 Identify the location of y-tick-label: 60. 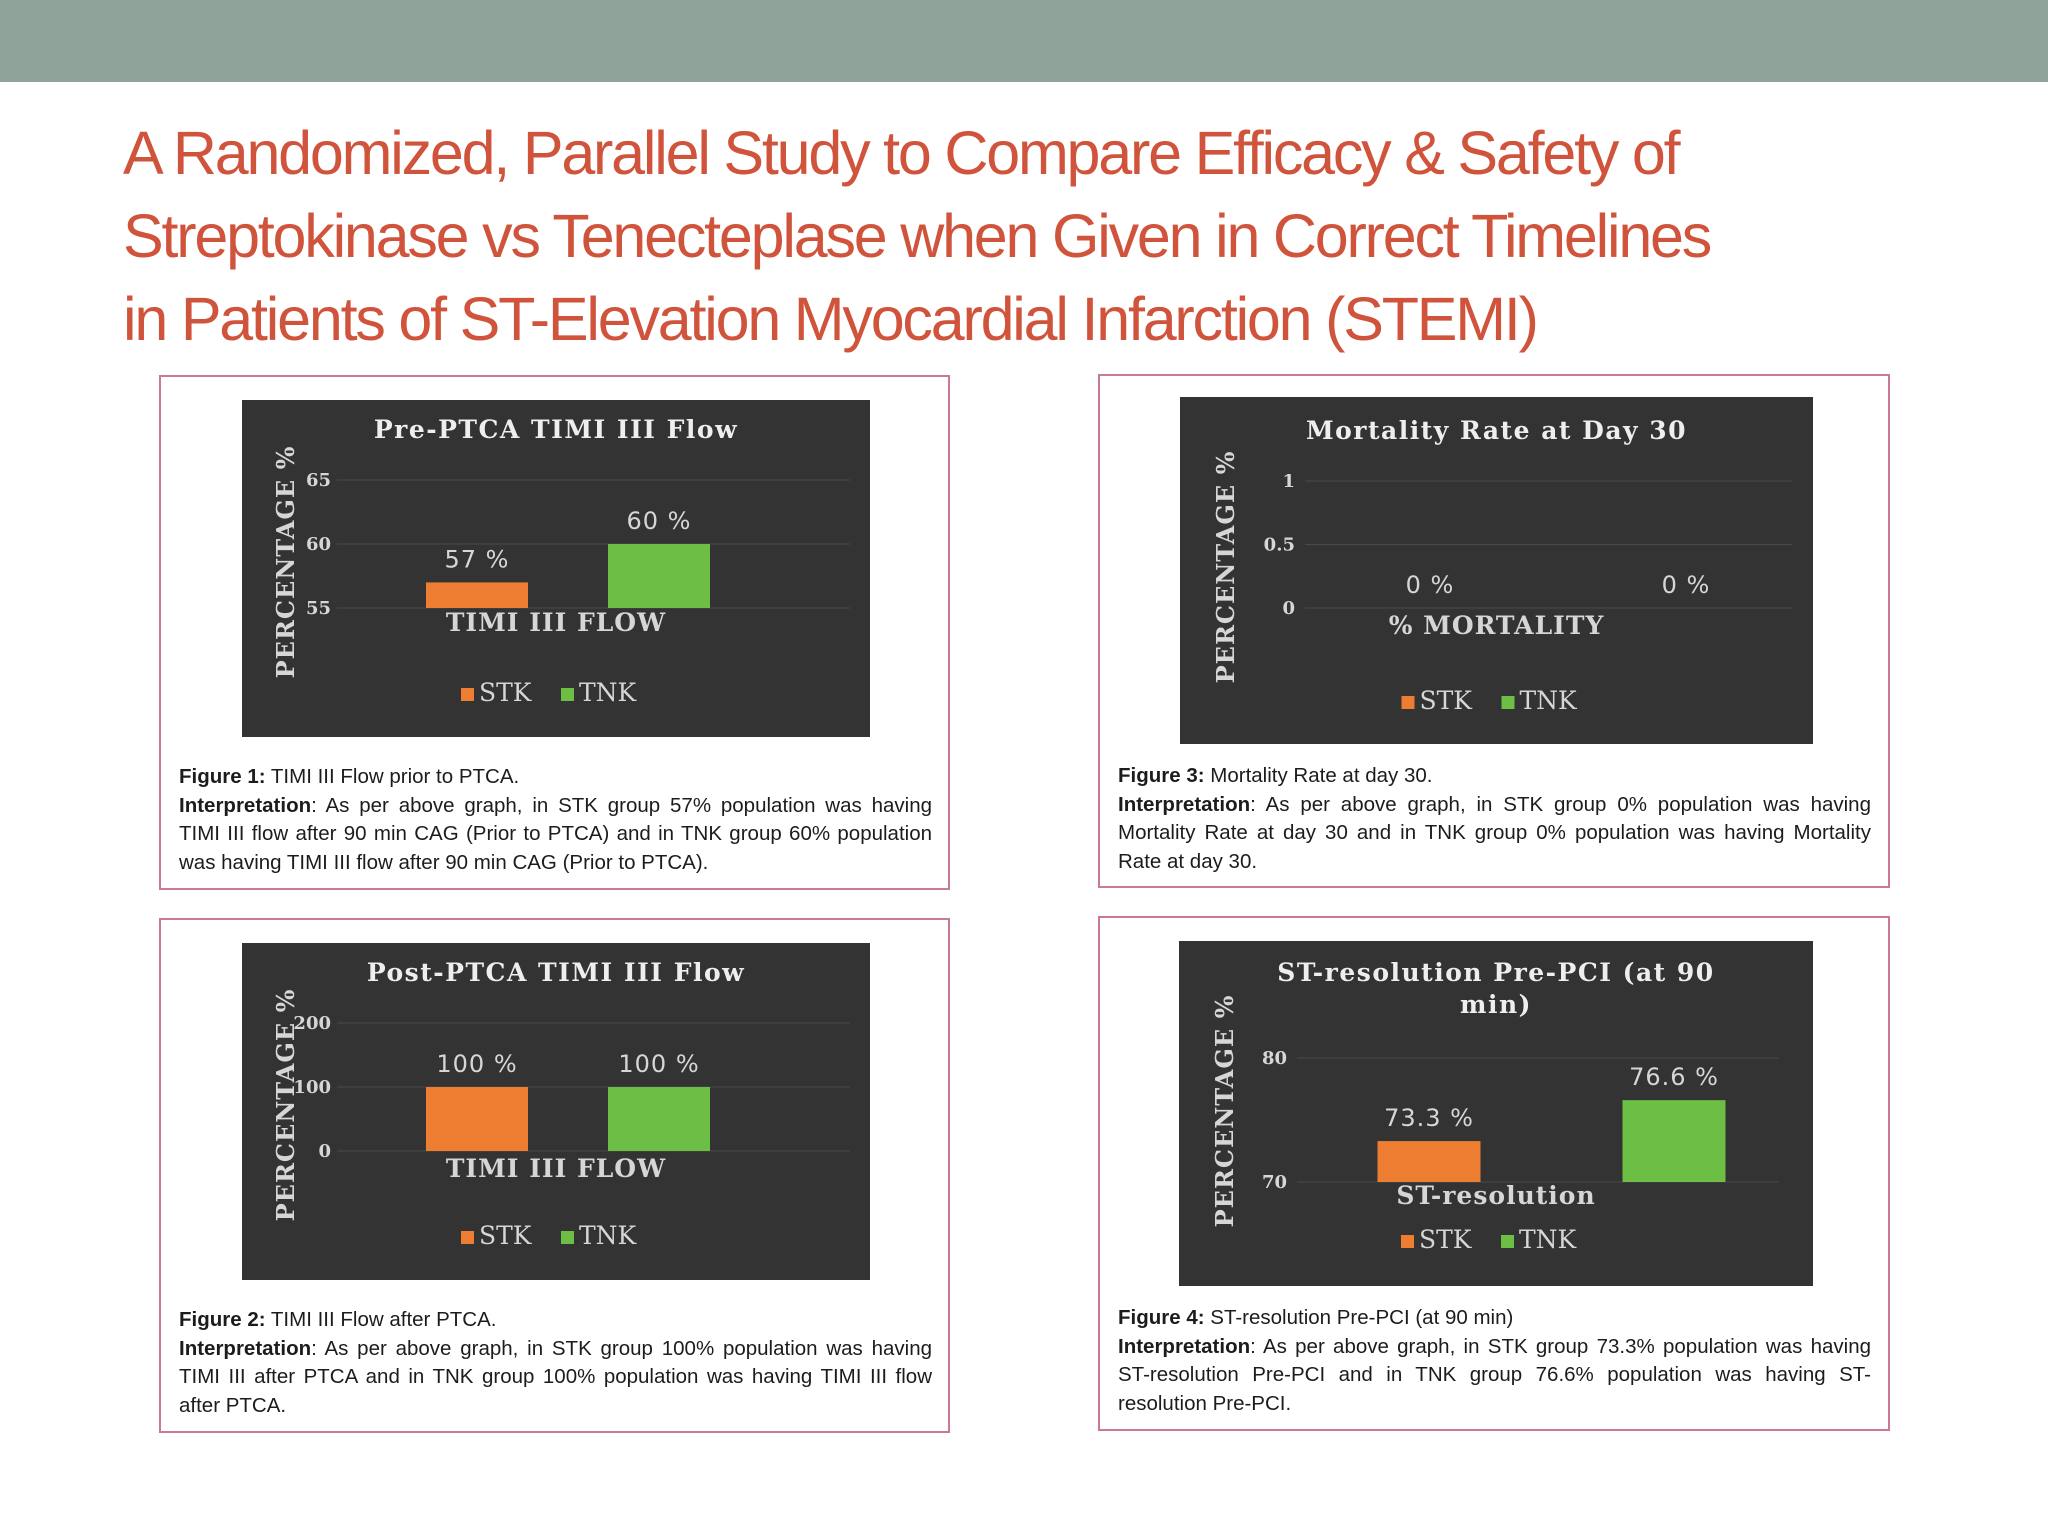
(318, 544).